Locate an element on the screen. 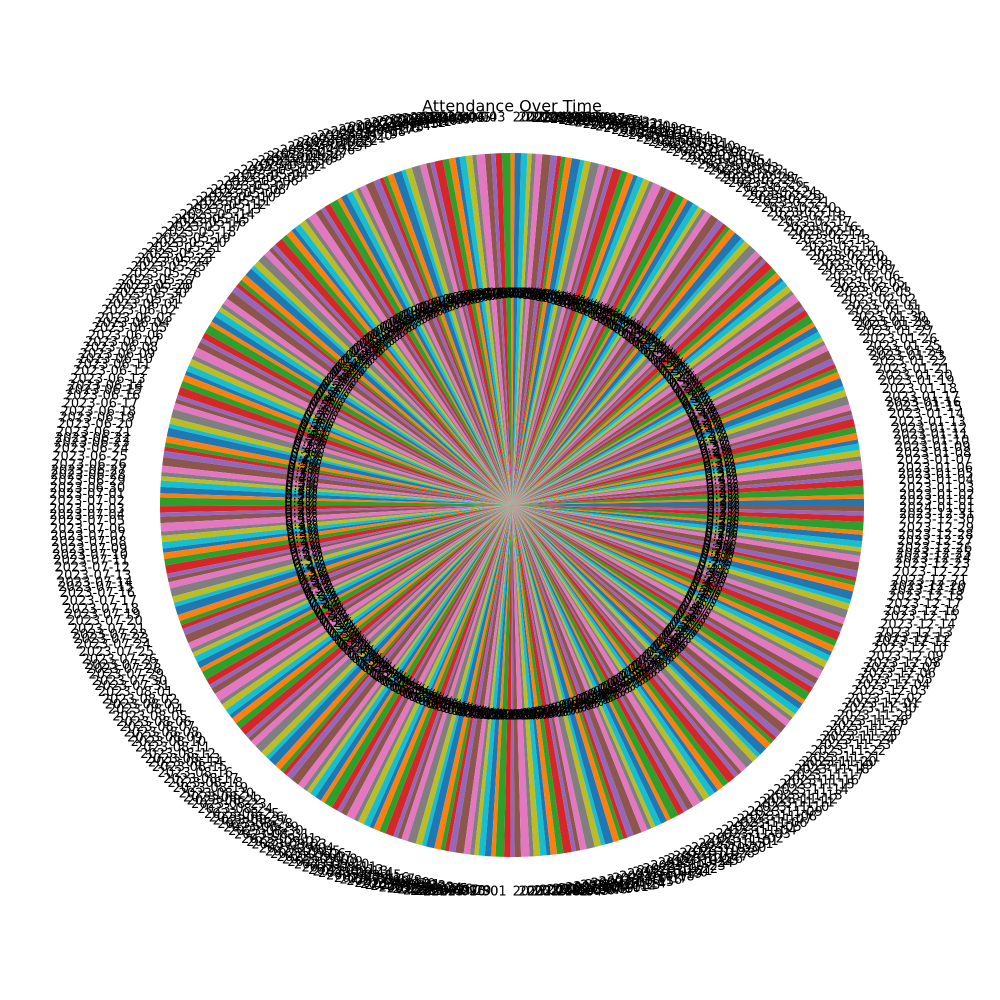  slice-label: 2023-12-10 is located at coordinates (909, 649).